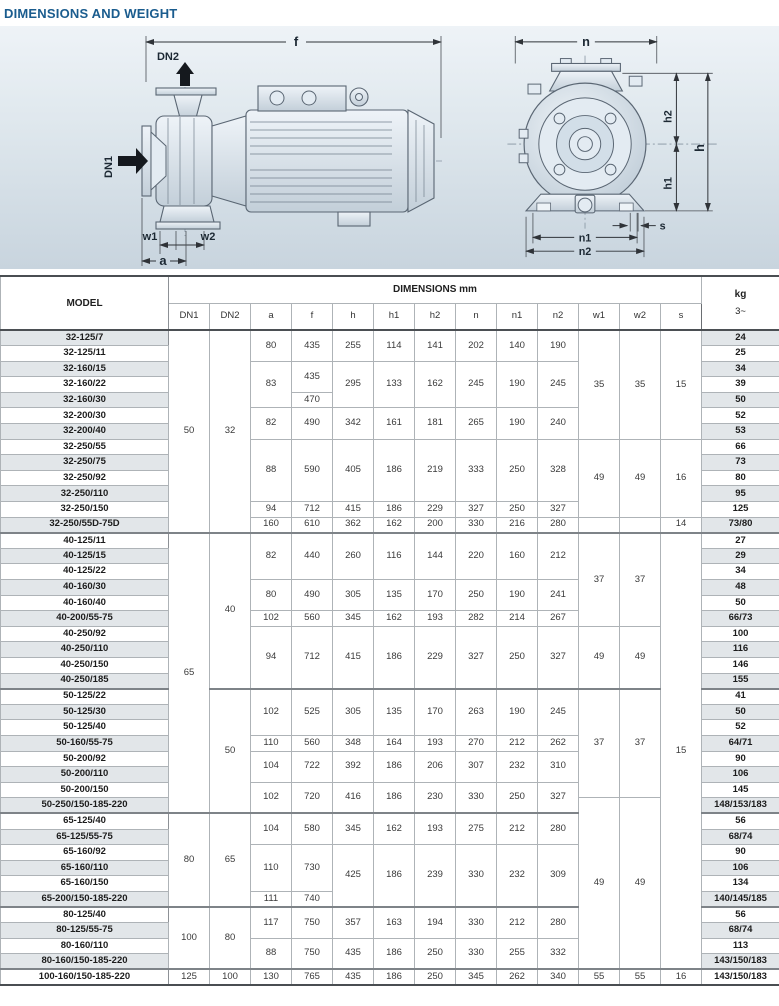 This screenshot has width=779, height=1006. Describe the element at coordinates (85, 603) in the screenshot. I see `model-cell: 40-160/40` at that location.